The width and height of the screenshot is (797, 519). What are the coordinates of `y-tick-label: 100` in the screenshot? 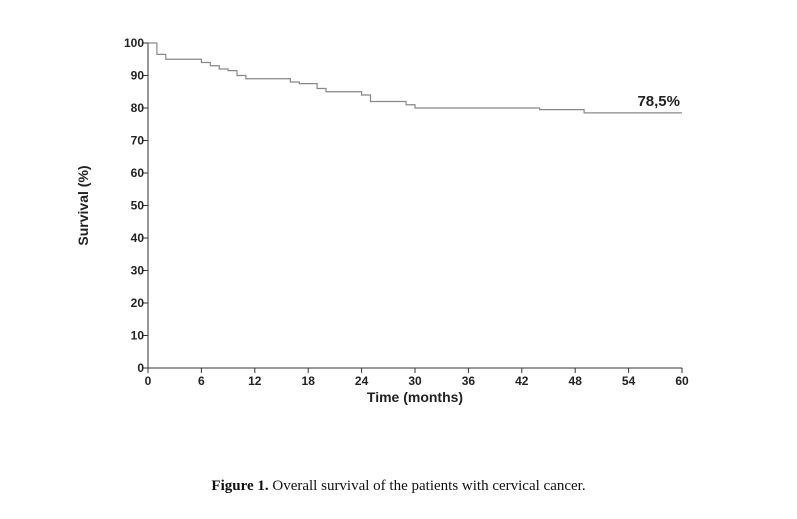 It's located at (134, 43).